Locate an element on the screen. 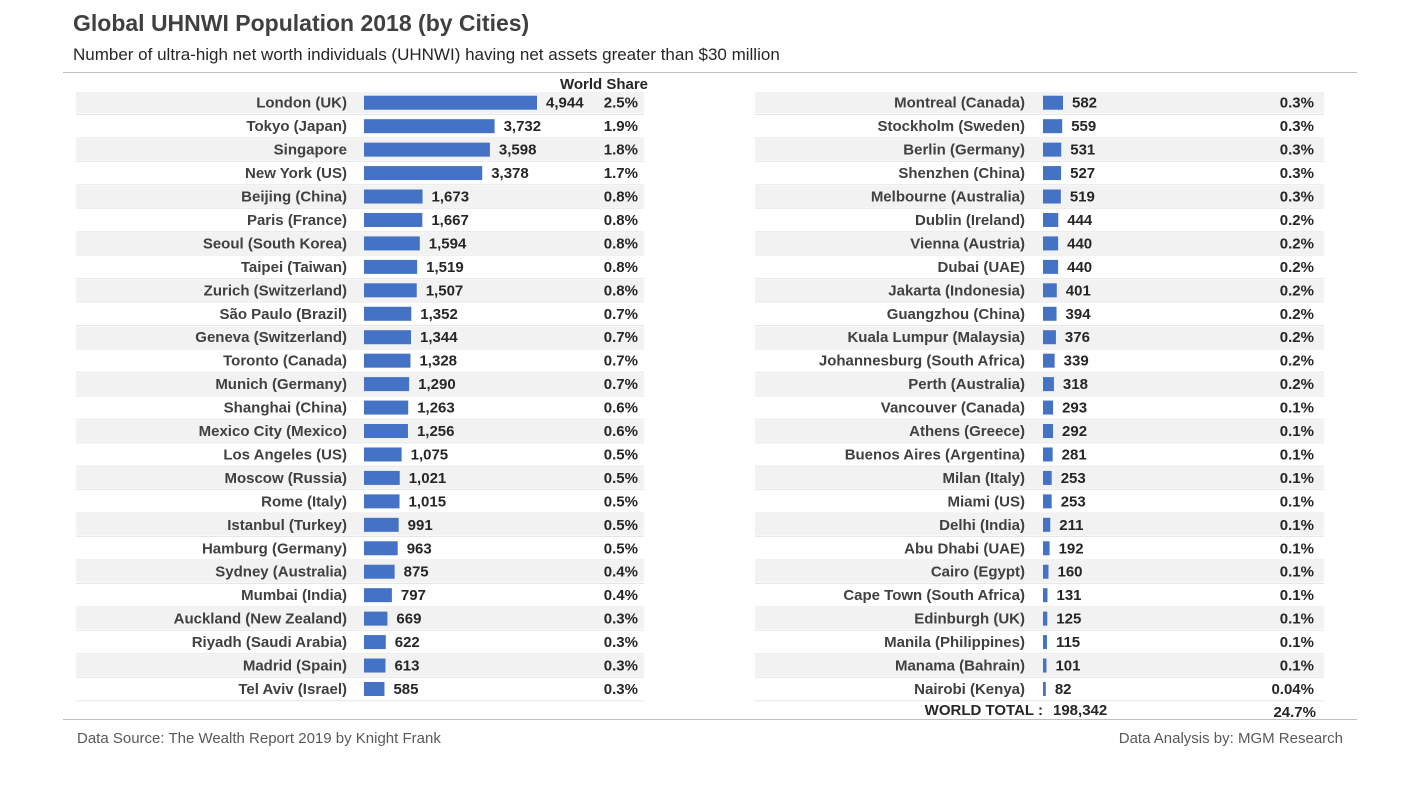  right-value-label: 582 is located at coordinates (1084, 103).